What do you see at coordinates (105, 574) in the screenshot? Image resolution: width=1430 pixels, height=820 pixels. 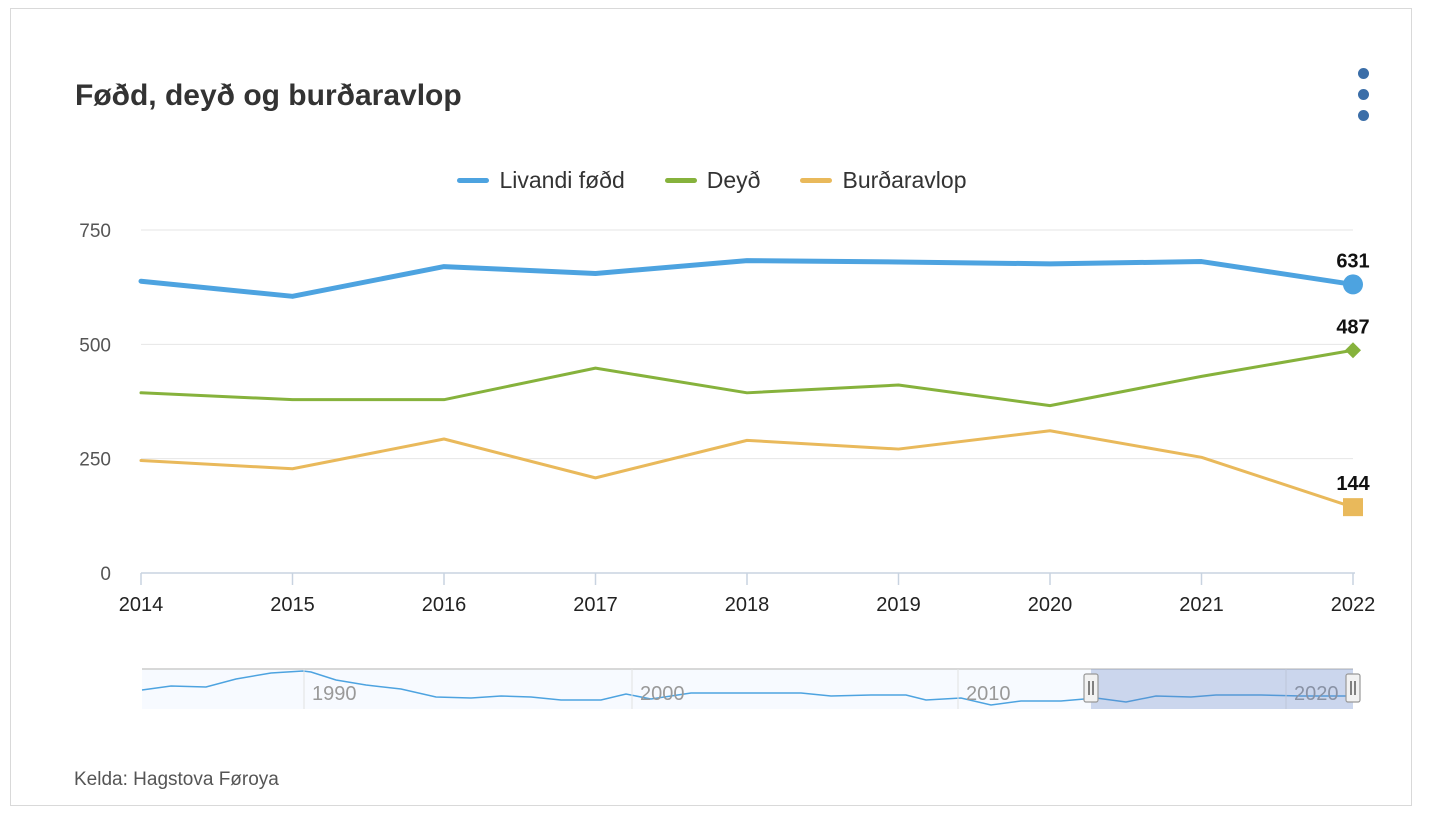 I see `y-tick-label: 0` at bounding box center [105, 574].